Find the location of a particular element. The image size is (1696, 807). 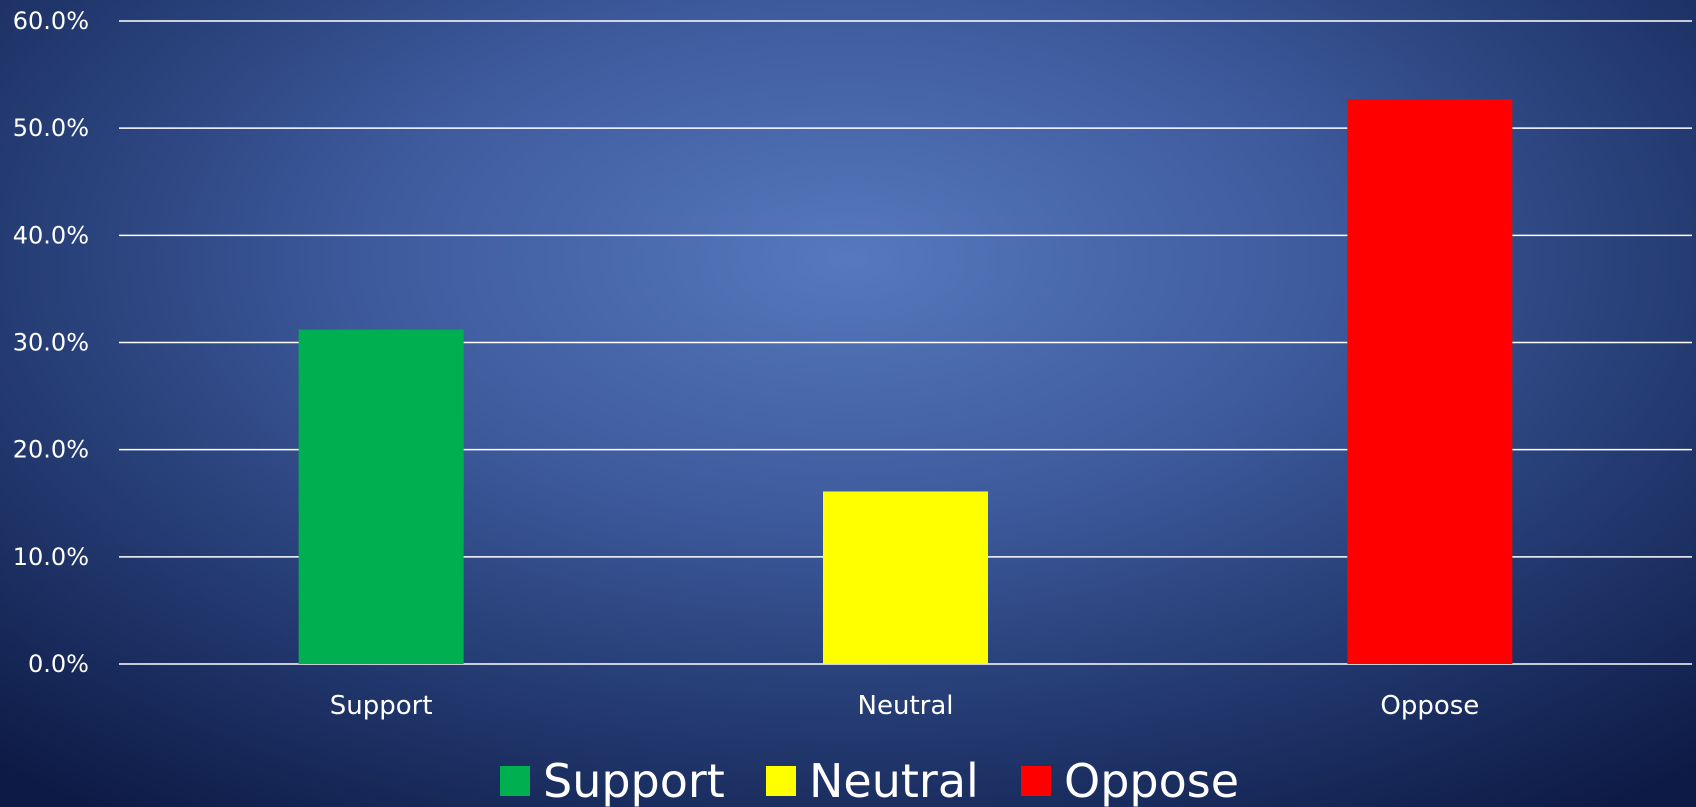

bar-oppose is located at coordinates (1430, 381).